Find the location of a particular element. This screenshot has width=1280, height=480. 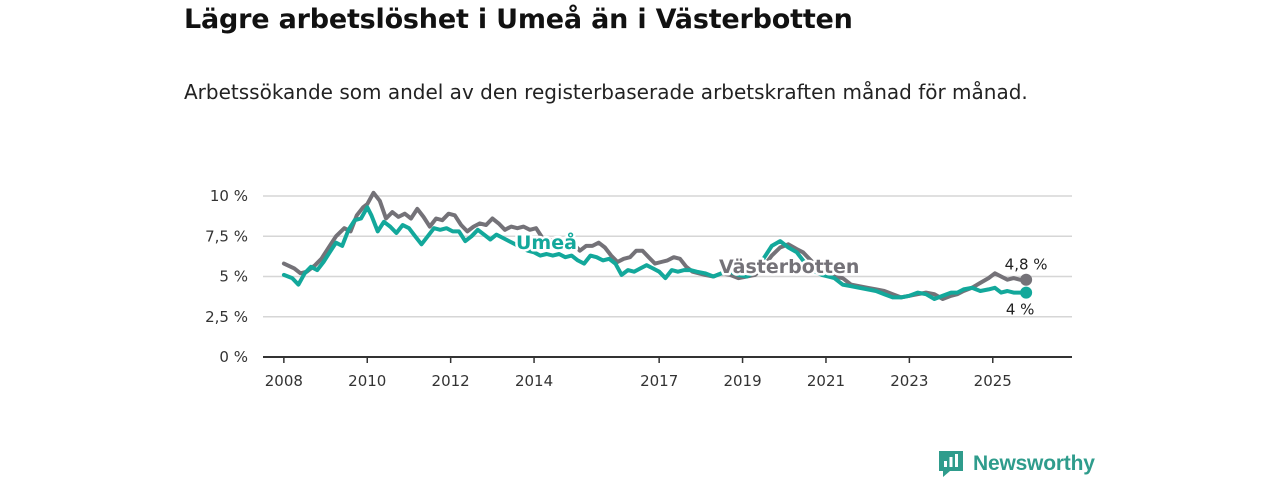

y-tick-label: 7,5 % is located at coordinates (226, 236).